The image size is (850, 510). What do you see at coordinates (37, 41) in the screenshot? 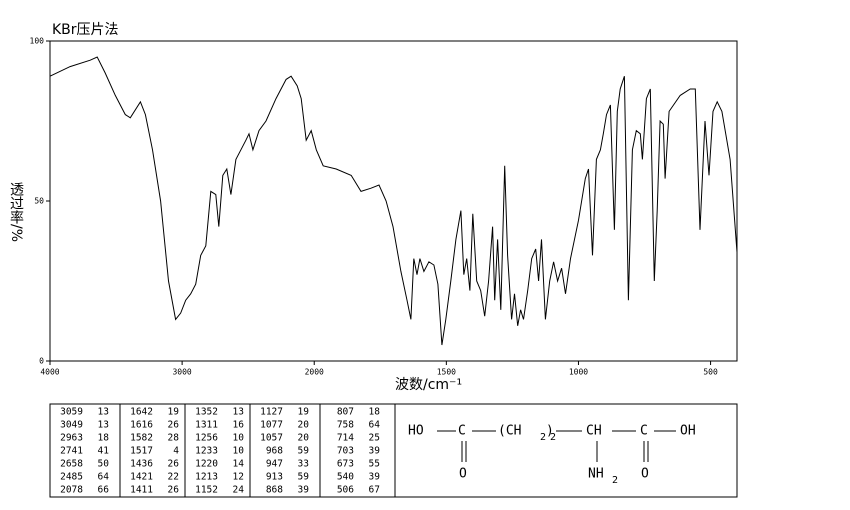
I see `y-tick-label: 100` at bounding box center [37, 41].